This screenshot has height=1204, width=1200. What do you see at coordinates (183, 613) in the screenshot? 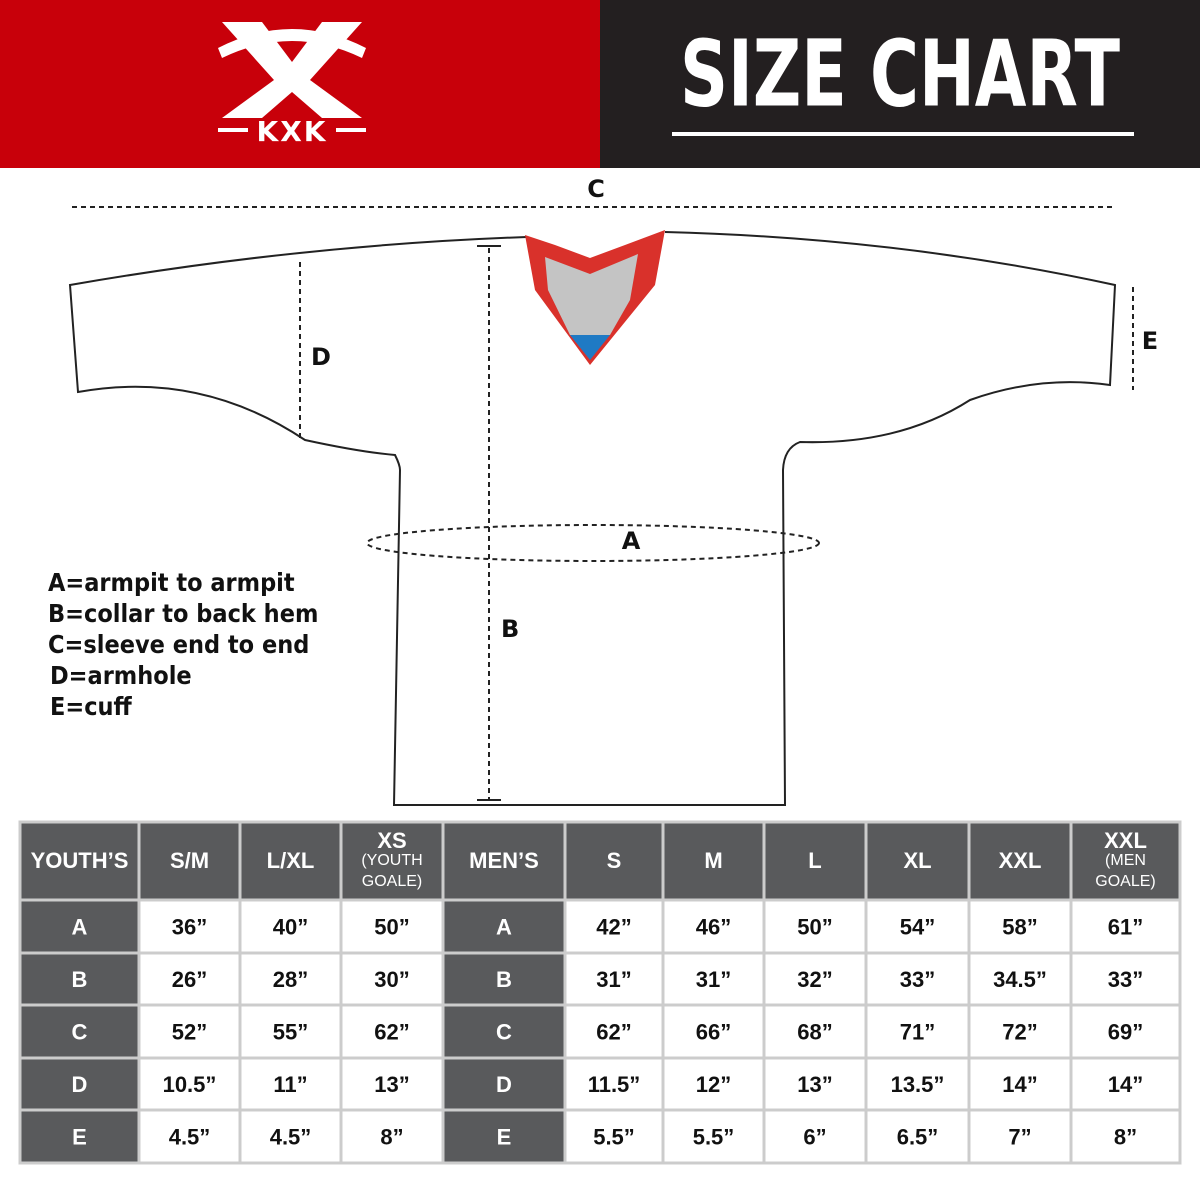
I see `legend-item: B=collar to back hem` at bounding box center [183, 613].